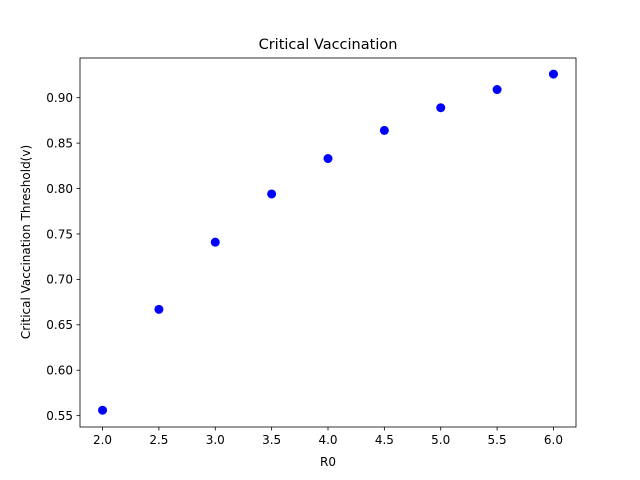  I want to click on y-tick-label: 0.55, so click(59, 416).